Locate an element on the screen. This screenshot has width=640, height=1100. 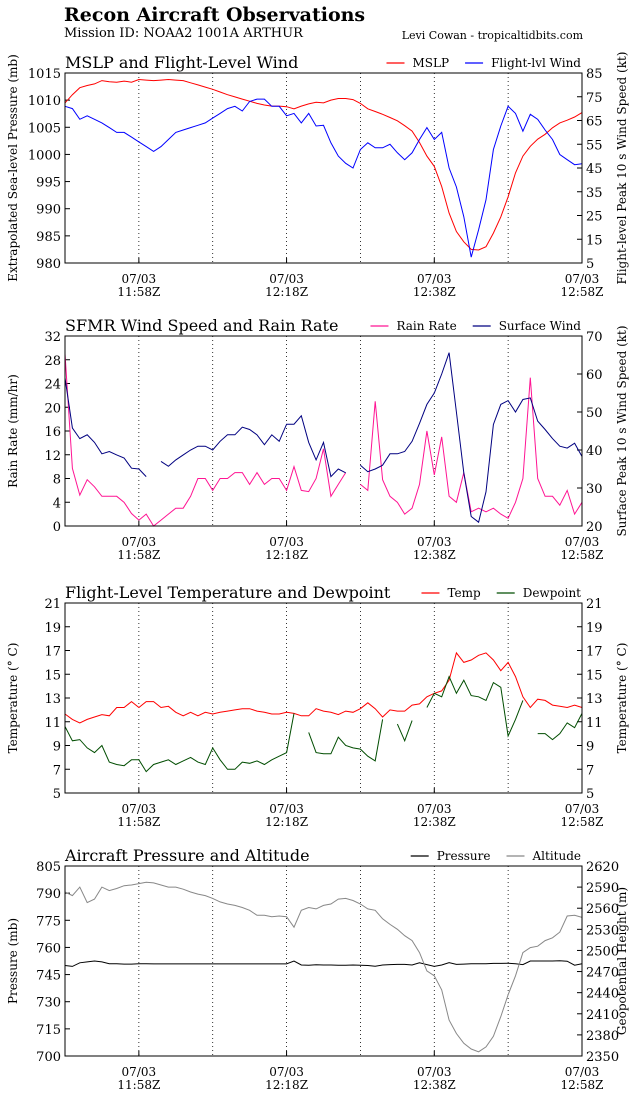
y-tick-label-right: 2620 is located at coordinates (602, 867).